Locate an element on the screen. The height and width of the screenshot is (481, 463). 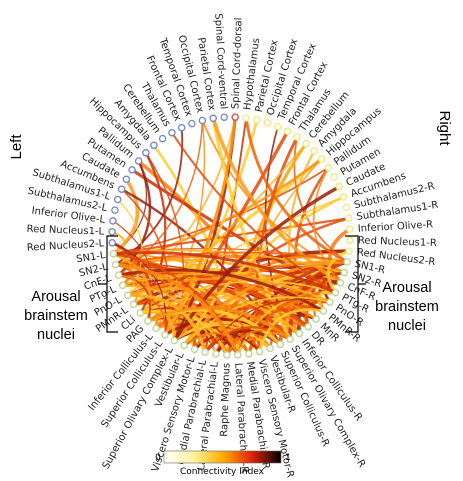
right-group-label-line1: Arousal is located at coordinates (406, 288).